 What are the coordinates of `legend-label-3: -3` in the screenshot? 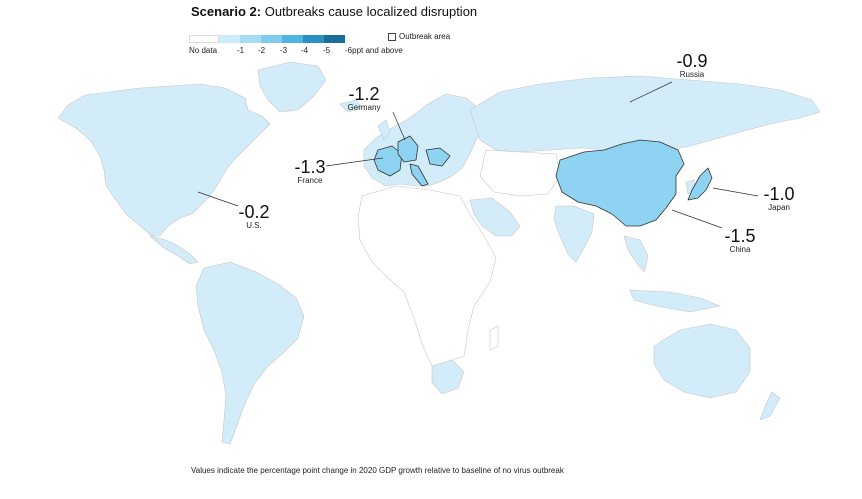 It's located at (284, 50).